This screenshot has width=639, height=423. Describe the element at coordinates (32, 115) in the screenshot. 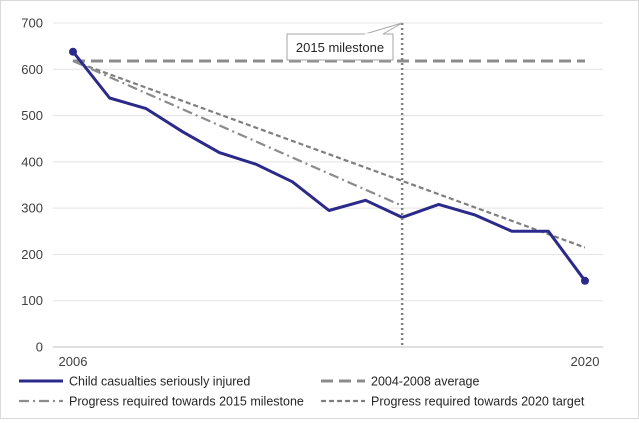

I see `y-tick-label: 500` at that location.